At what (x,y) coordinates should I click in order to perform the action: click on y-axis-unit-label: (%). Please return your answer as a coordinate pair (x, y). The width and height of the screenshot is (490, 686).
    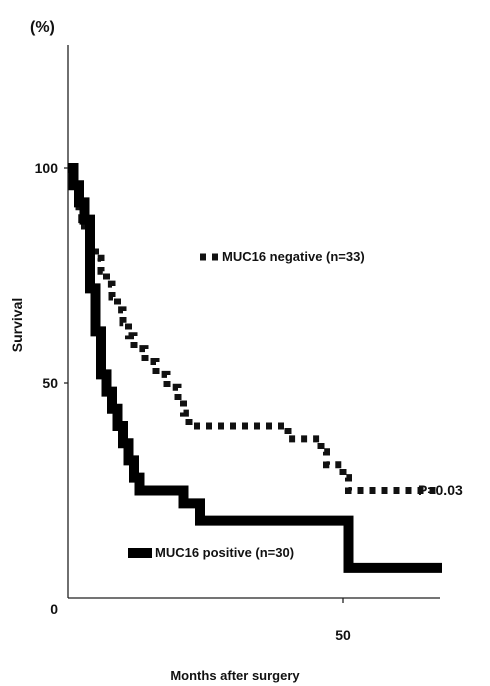
    Looking at the image, I should click on (42, 27).